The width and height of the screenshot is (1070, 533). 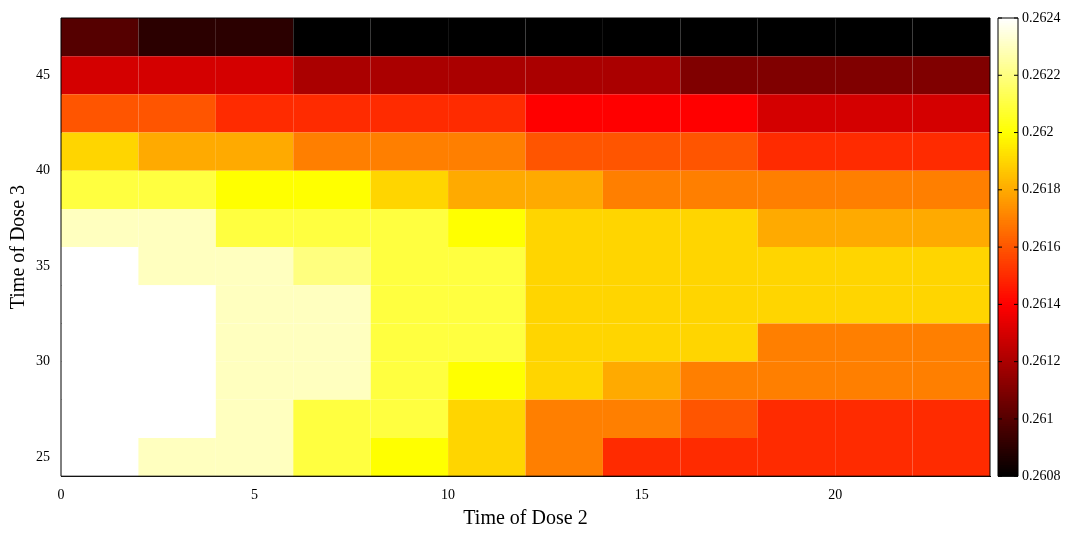 I want to click on color-bar-label: 0.2618, so click(x=1041, y=189).